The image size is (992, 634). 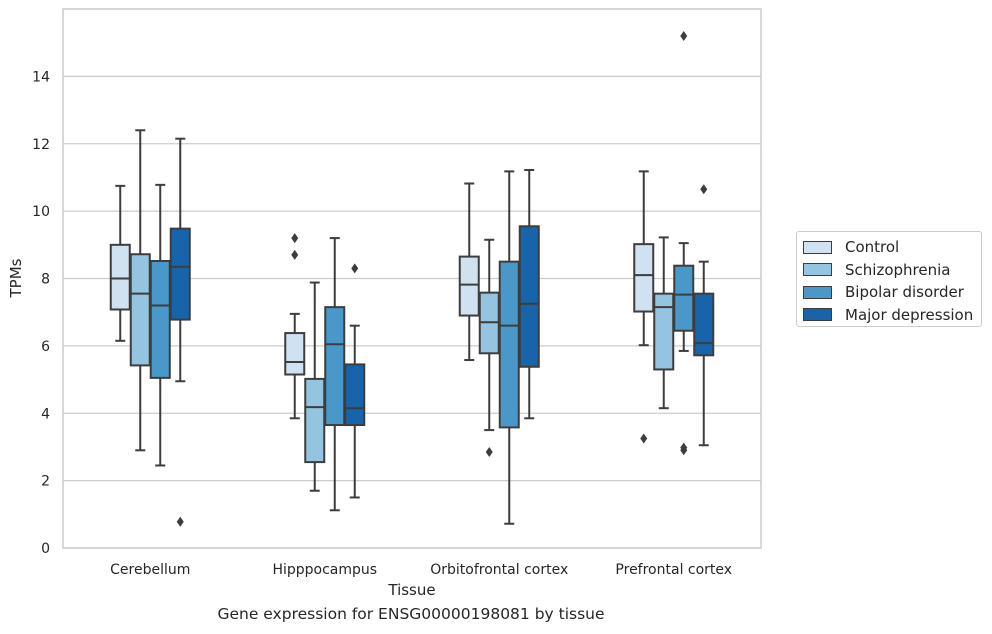 What do you see at coordinates (872, 247) in the screenshot?
I see `legend-label: Control` at bounding box center [872, 247].